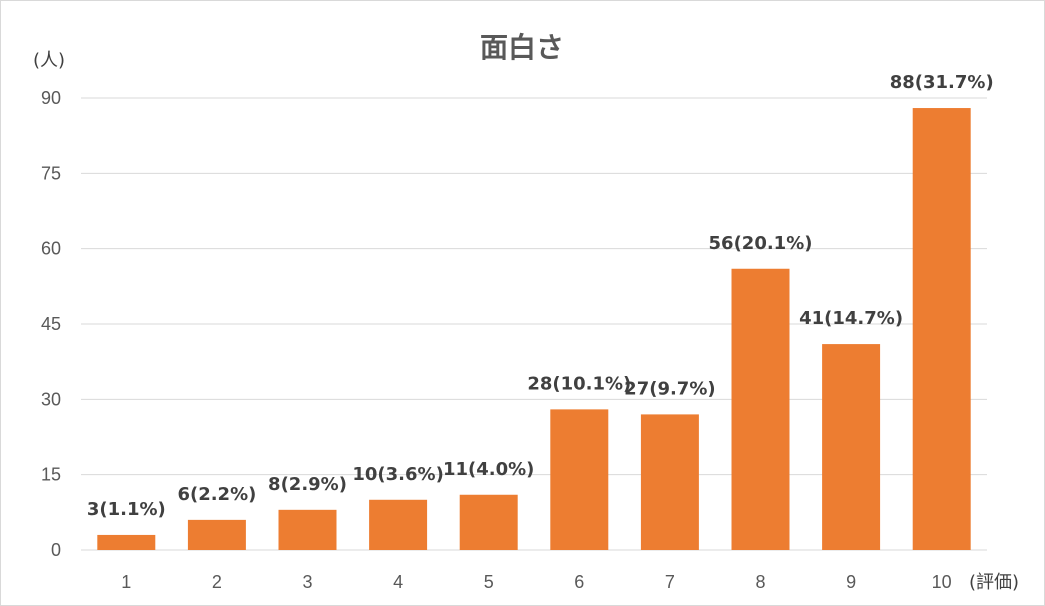  I want to click on x-tick-label: 4, so click(398, 582).